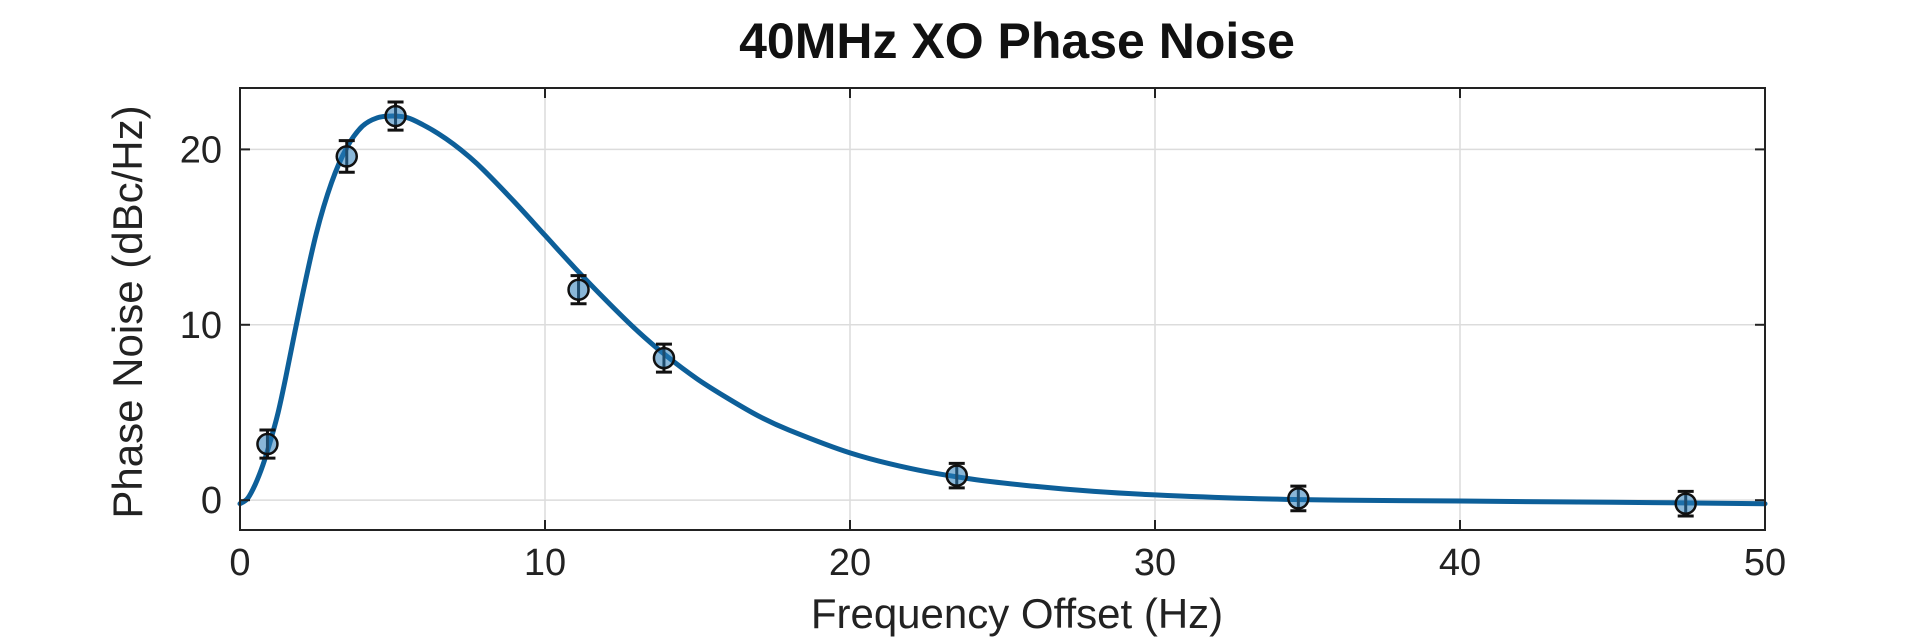  Describe the element at coordinates (850, 563) in the screenshot. I see `x-tick-label: 20` at that location.